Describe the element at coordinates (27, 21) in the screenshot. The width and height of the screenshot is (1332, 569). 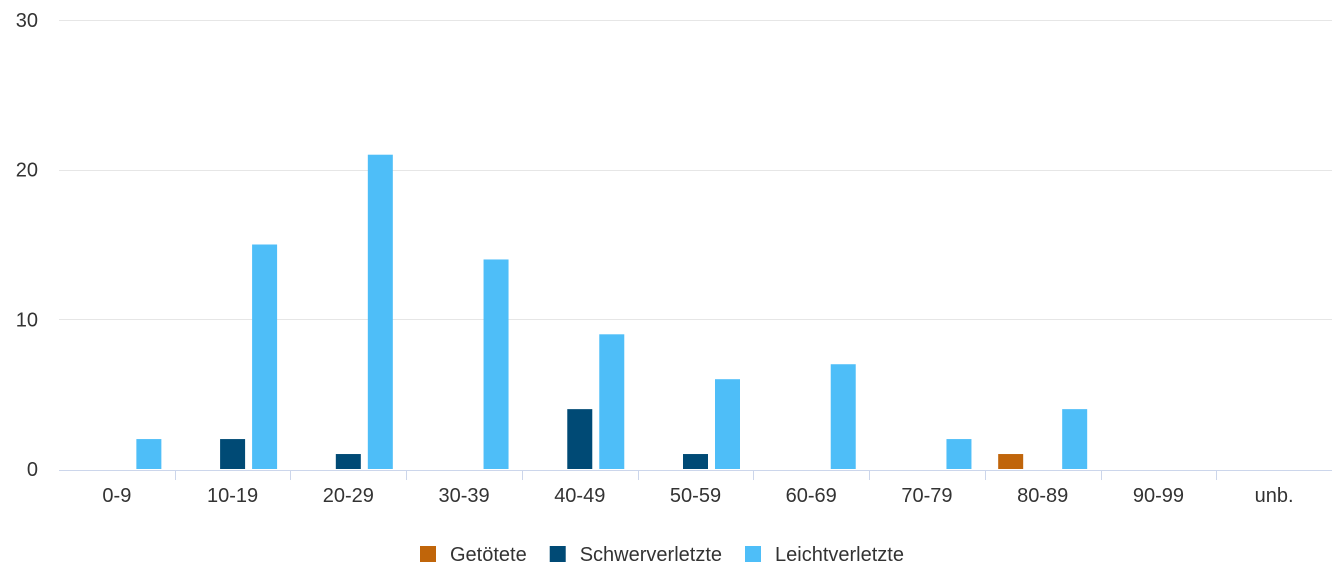
I see `y-tick-label: 30` at that location.